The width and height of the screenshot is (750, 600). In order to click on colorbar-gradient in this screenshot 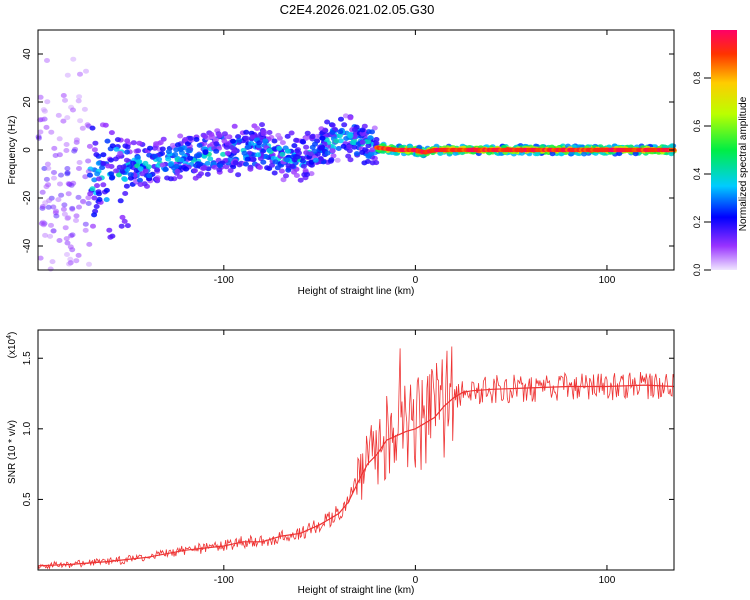, I will do `click(724, 150)`.